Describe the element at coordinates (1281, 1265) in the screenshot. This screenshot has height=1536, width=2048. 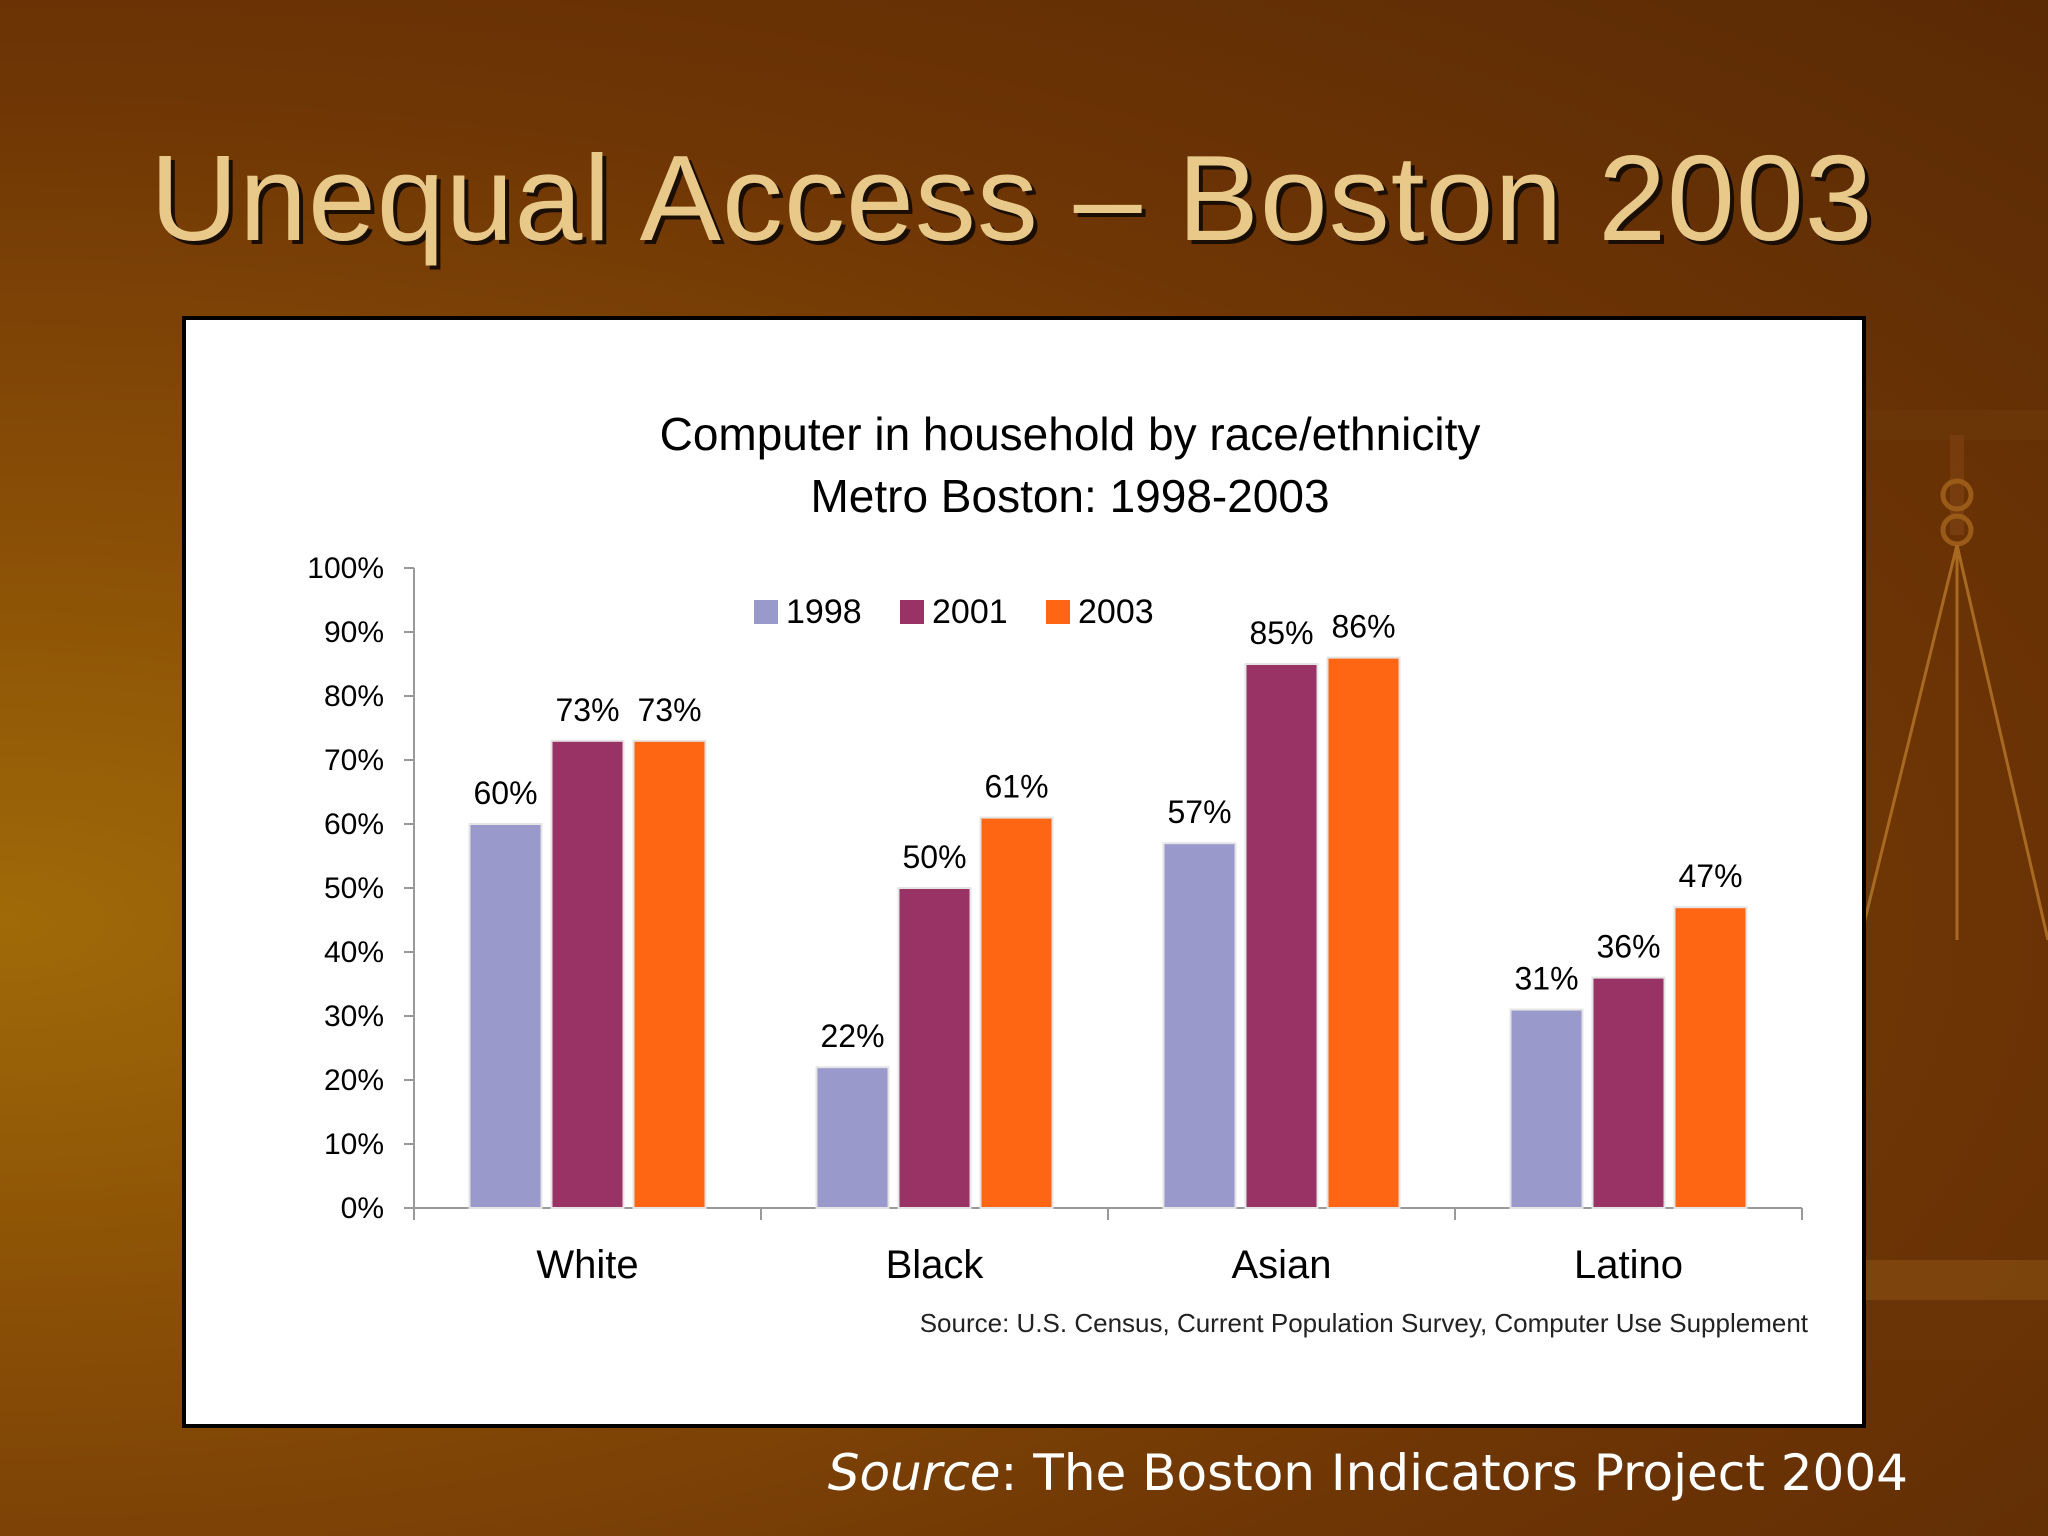
I see `x-tick-label: Asian` at that location.